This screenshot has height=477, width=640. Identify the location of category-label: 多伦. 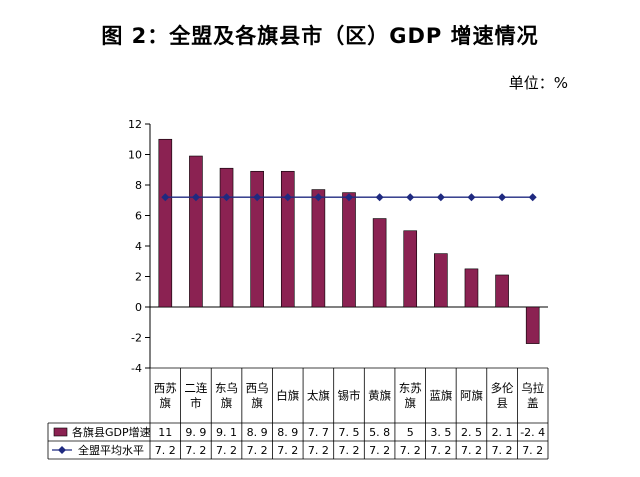
(502, 388).